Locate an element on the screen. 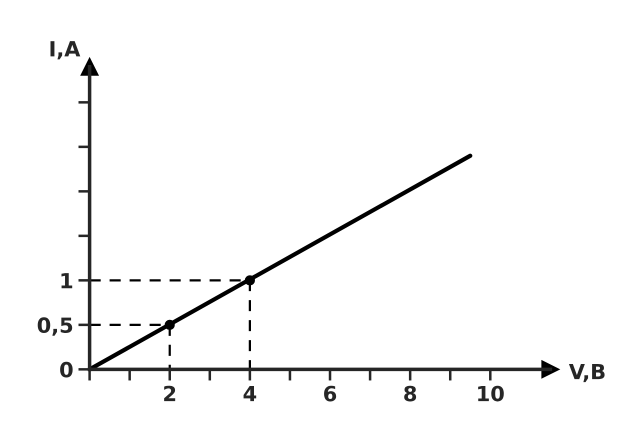 This screenshot has height=445, width=640. y-tick-label: 1 is located at coordinates (66, 280).